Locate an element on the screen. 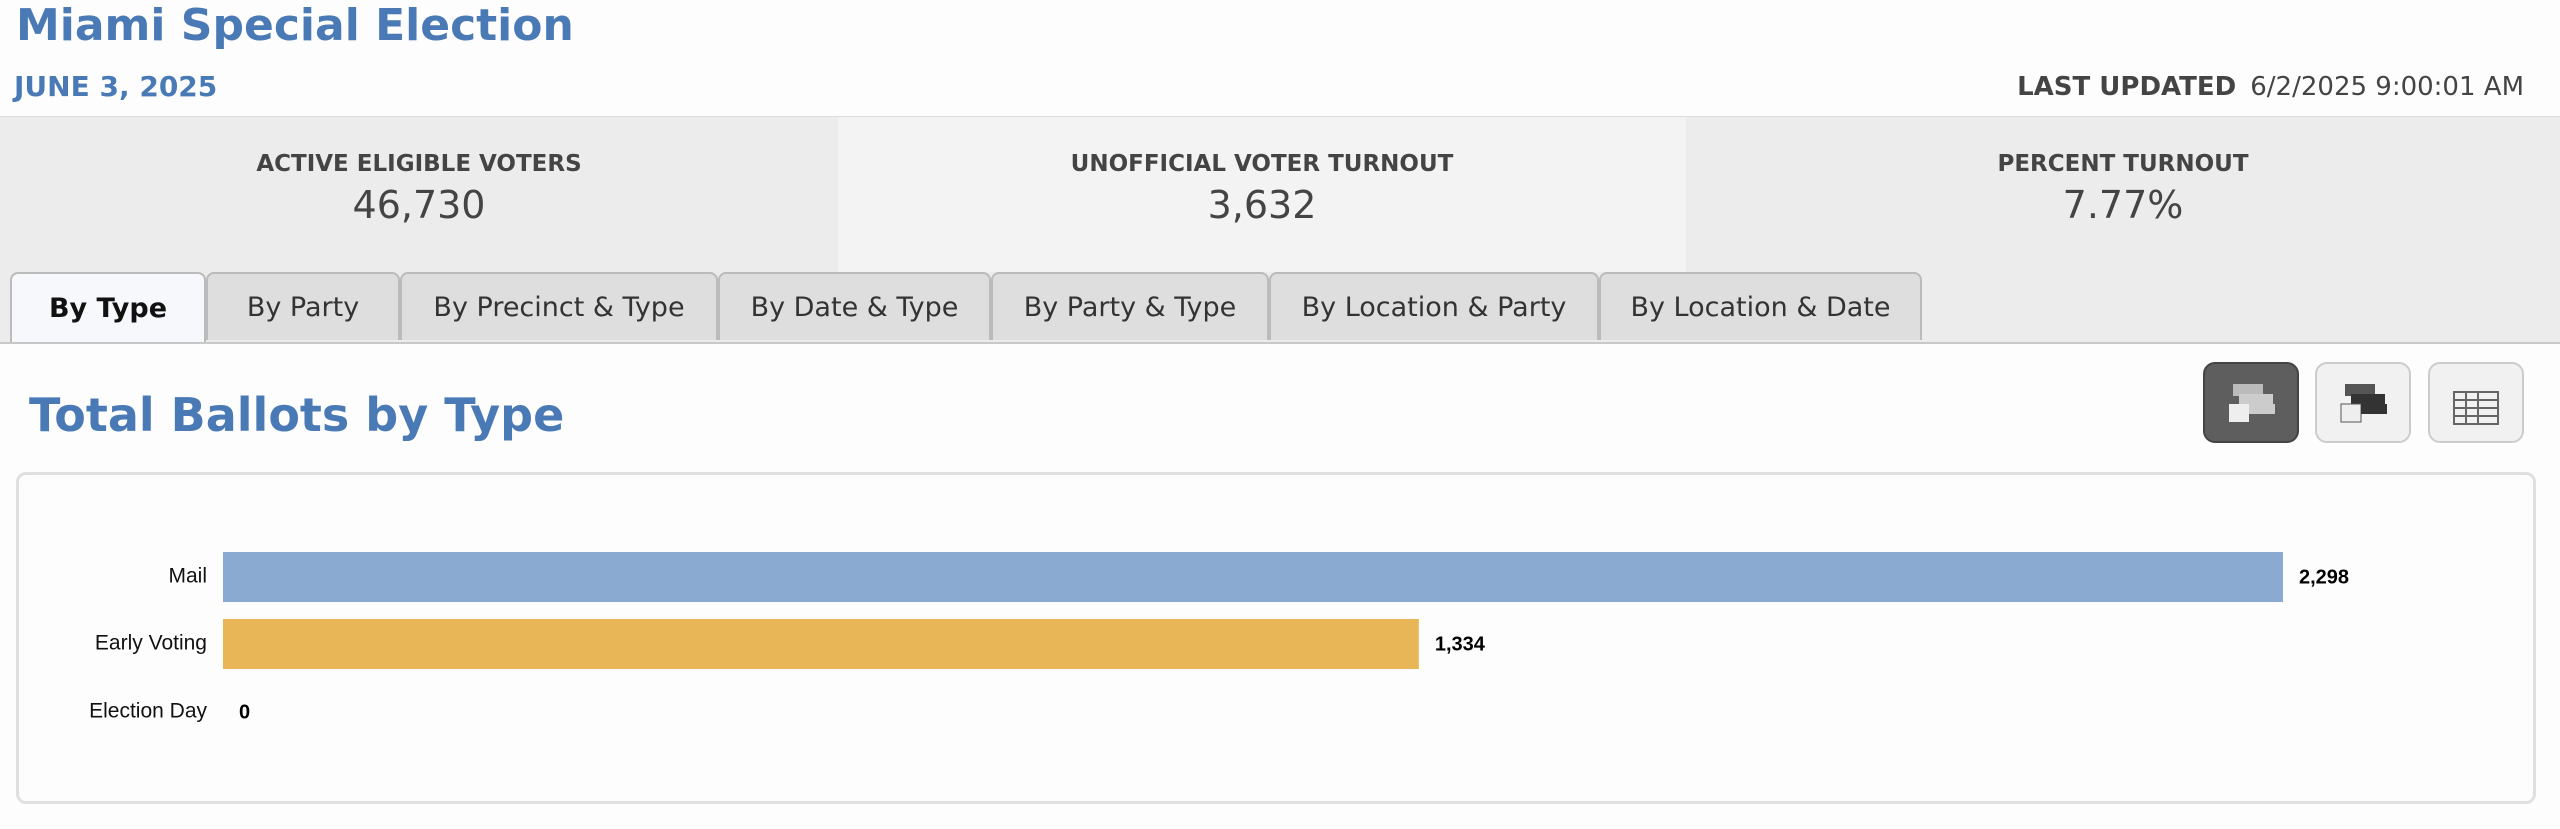 The image size is (2560, 829). count-view-button is located at coordinates (2251, 402).